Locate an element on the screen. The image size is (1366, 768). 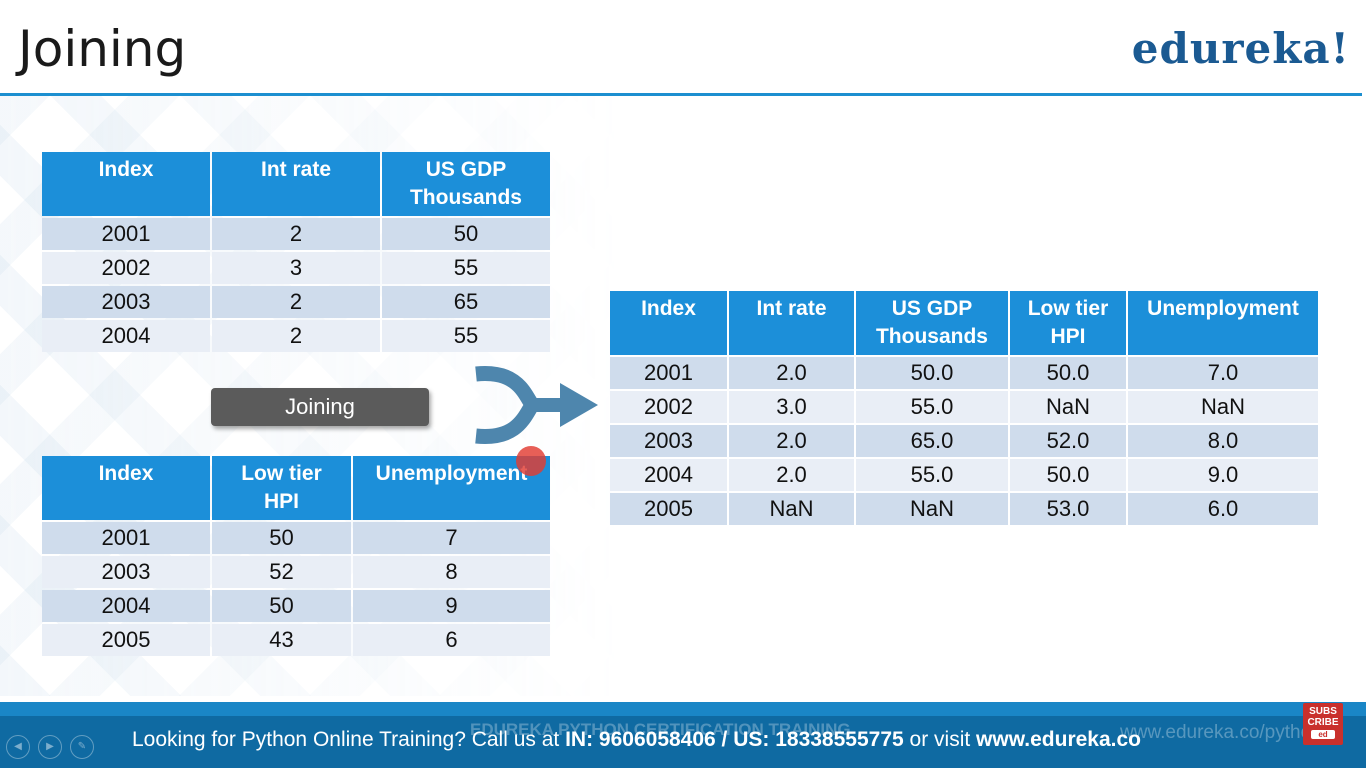
table-cell: 9.0 is located at coordinates (1223, 475).